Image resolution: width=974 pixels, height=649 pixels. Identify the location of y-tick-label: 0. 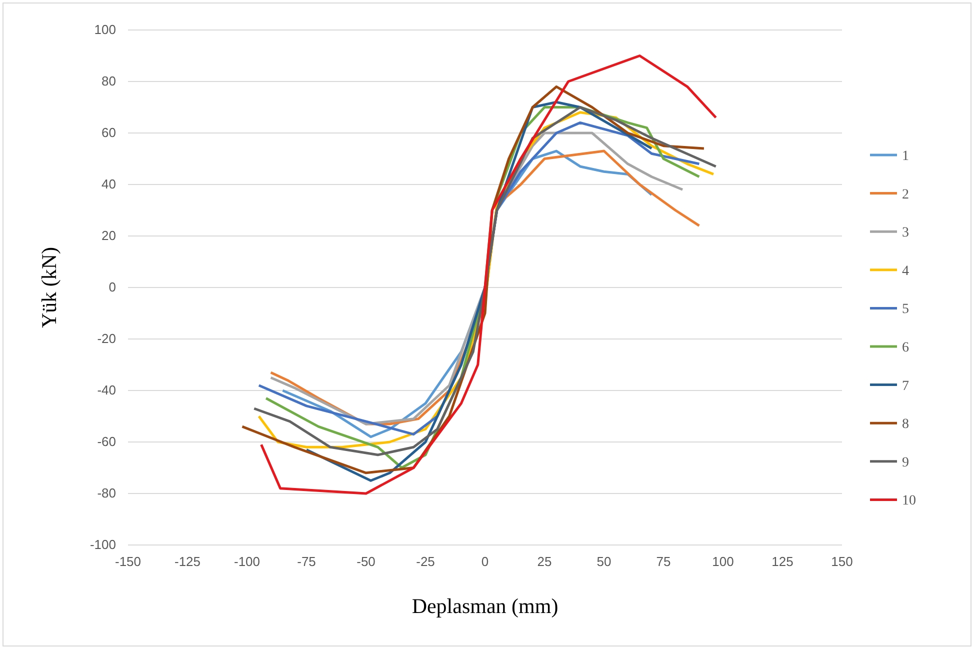
(112, 287).